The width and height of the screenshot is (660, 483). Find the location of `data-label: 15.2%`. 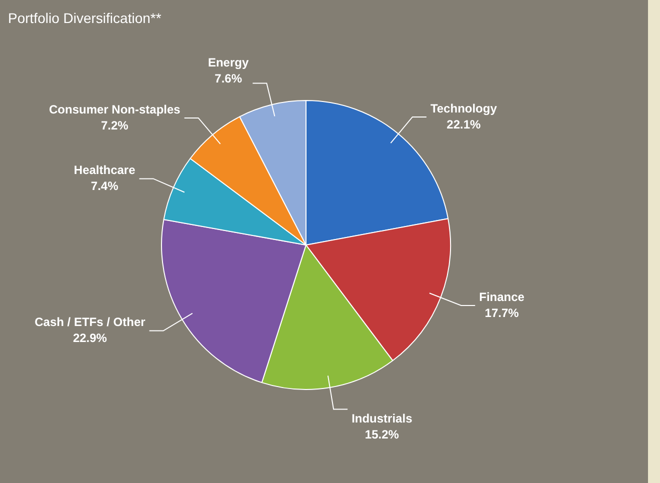

data-label: 15.2% is located at coordinates (382, 435).